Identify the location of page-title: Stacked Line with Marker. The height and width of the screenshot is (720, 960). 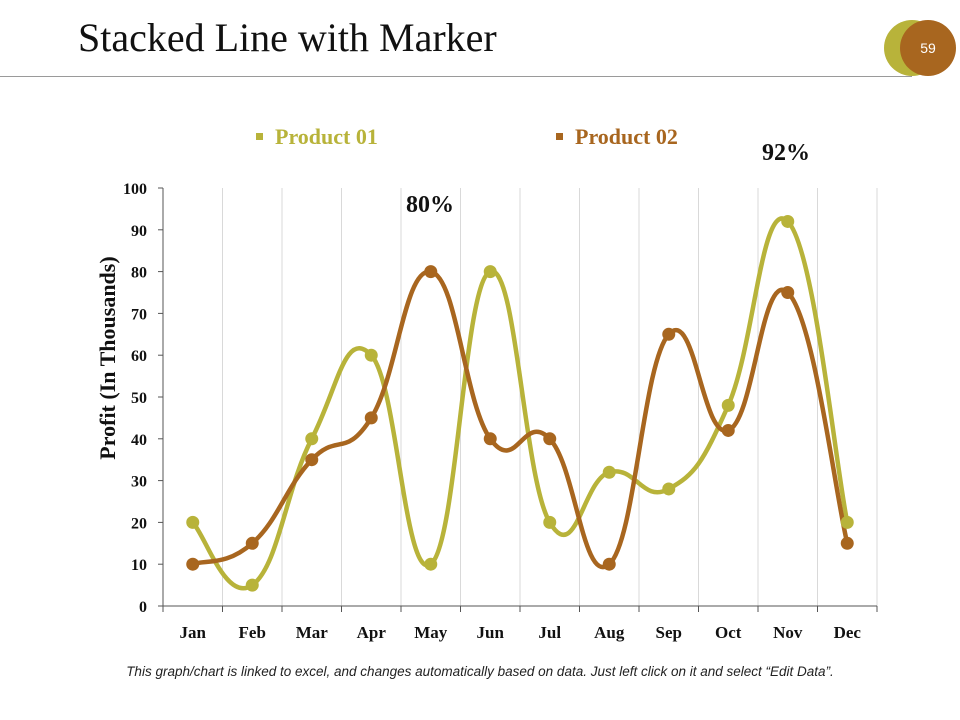
(287, 37).